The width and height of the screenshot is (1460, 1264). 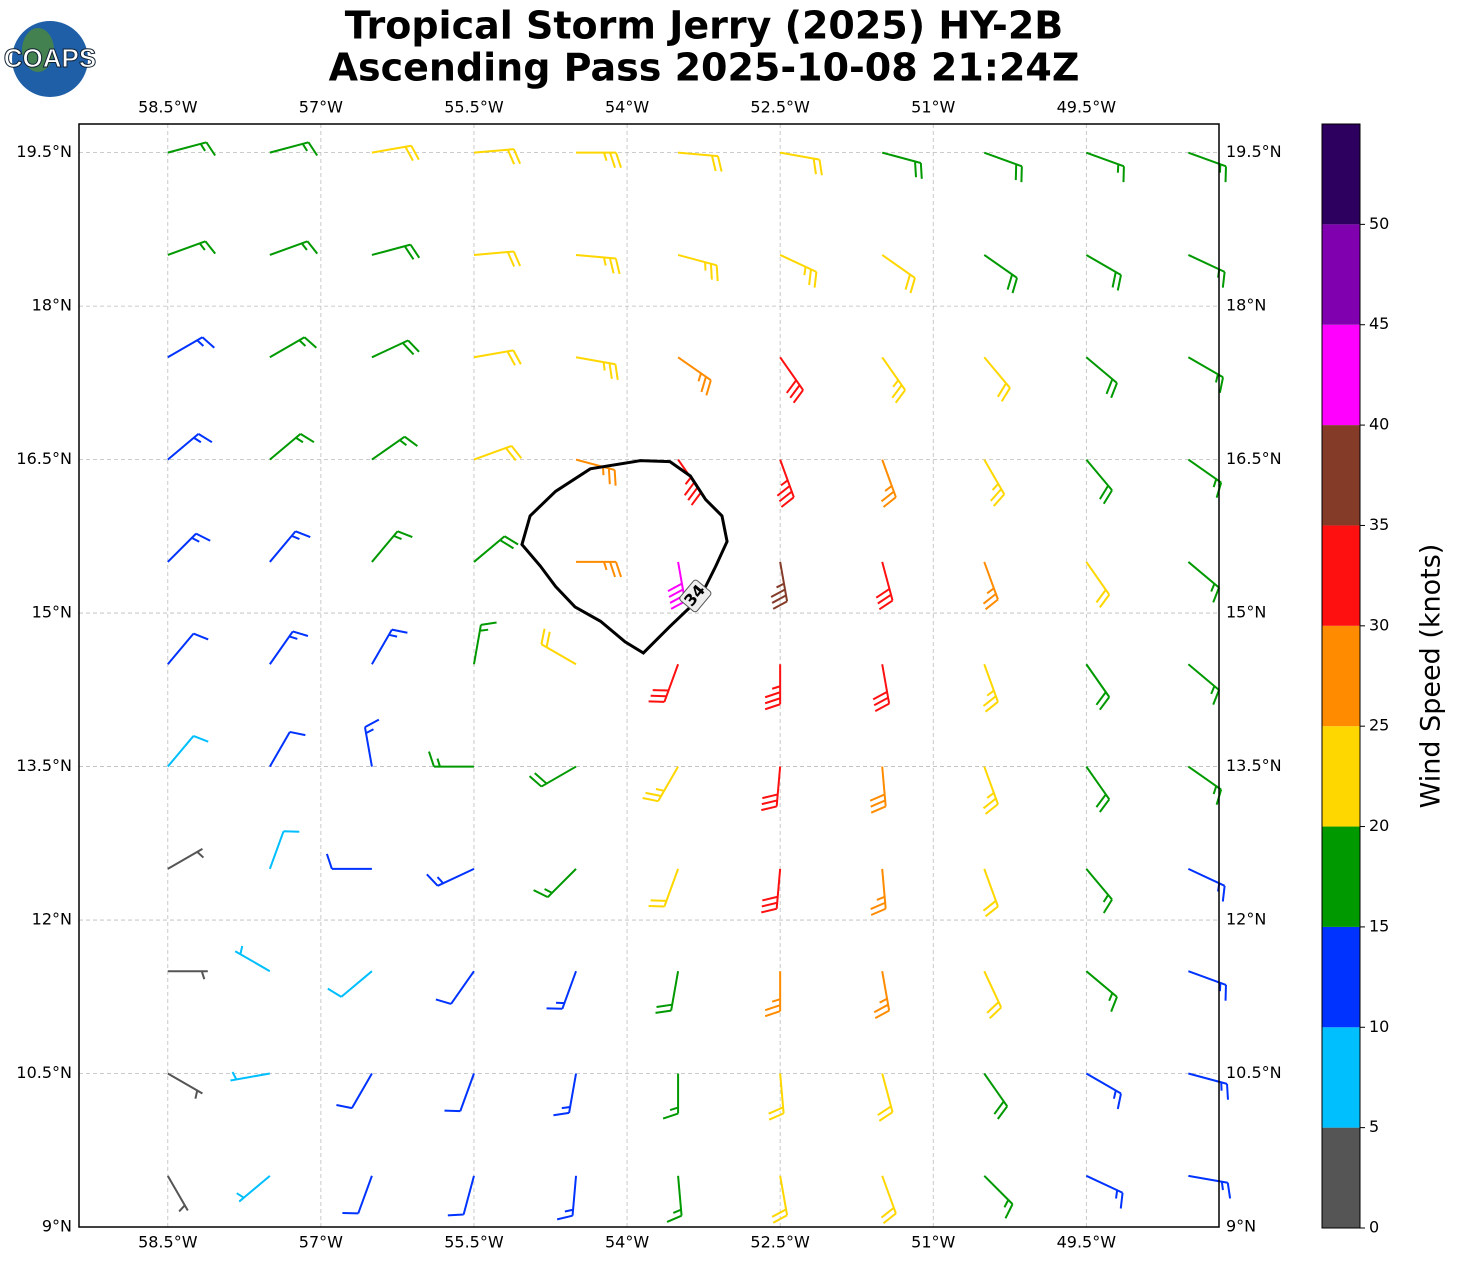 What do you see at coordinates (1374, 1227) in the screenshot?
I see `colorbar-tick-label: 0` at bounding box center [1374, 1227].